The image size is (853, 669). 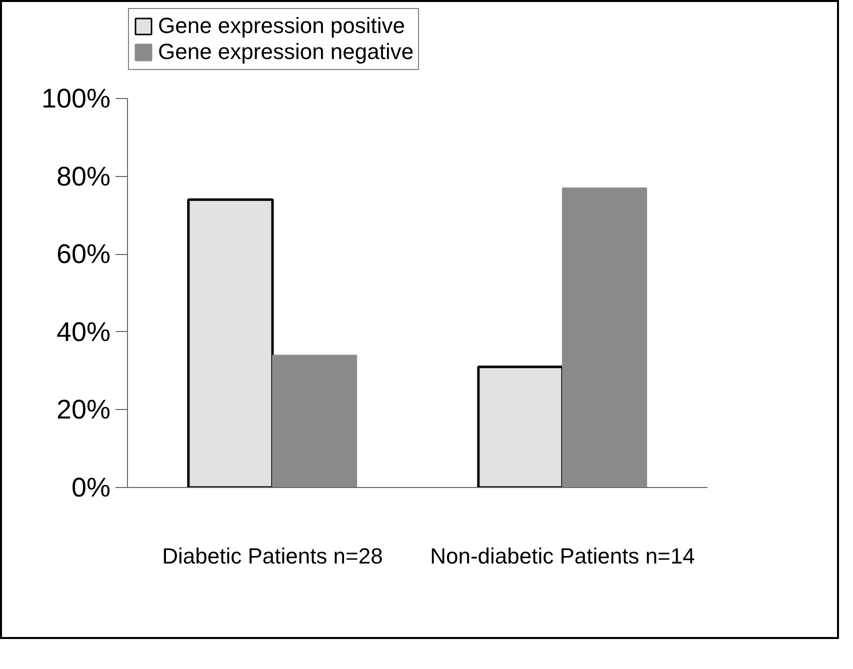 What do you see at coordinates (83, 254) in the screenshot?
I see `y-tick-label: 60%` at bounding box center [83, 254].